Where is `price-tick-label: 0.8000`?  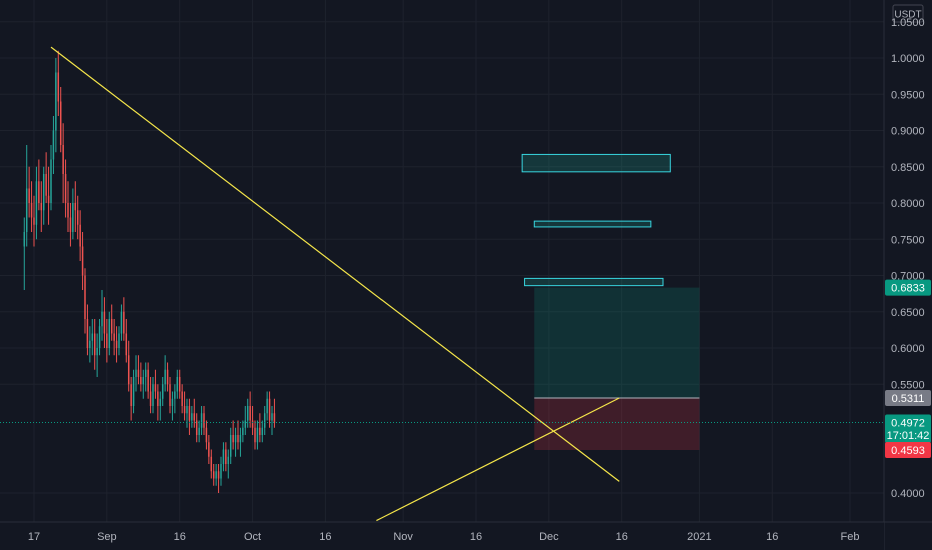
price-tick-label: 0.8000 is located at coordinates (908, 204).